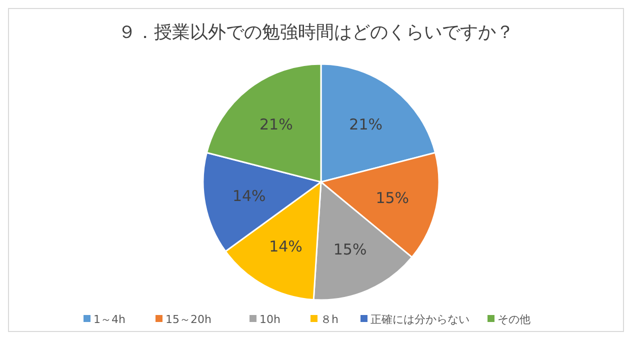 Image resolution: width=632 pixels, height=340 pixels. I want to click on legend-label: ８h, so click(329, 319).